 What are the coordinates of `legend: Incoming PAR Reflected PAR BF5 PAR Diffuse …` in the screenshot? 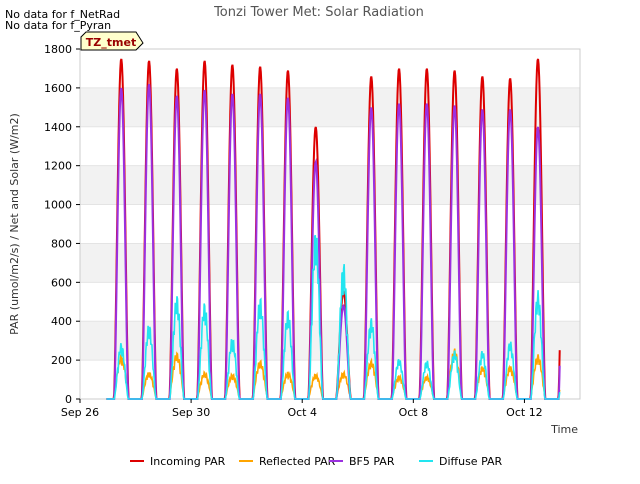 It's located at (316, 461).